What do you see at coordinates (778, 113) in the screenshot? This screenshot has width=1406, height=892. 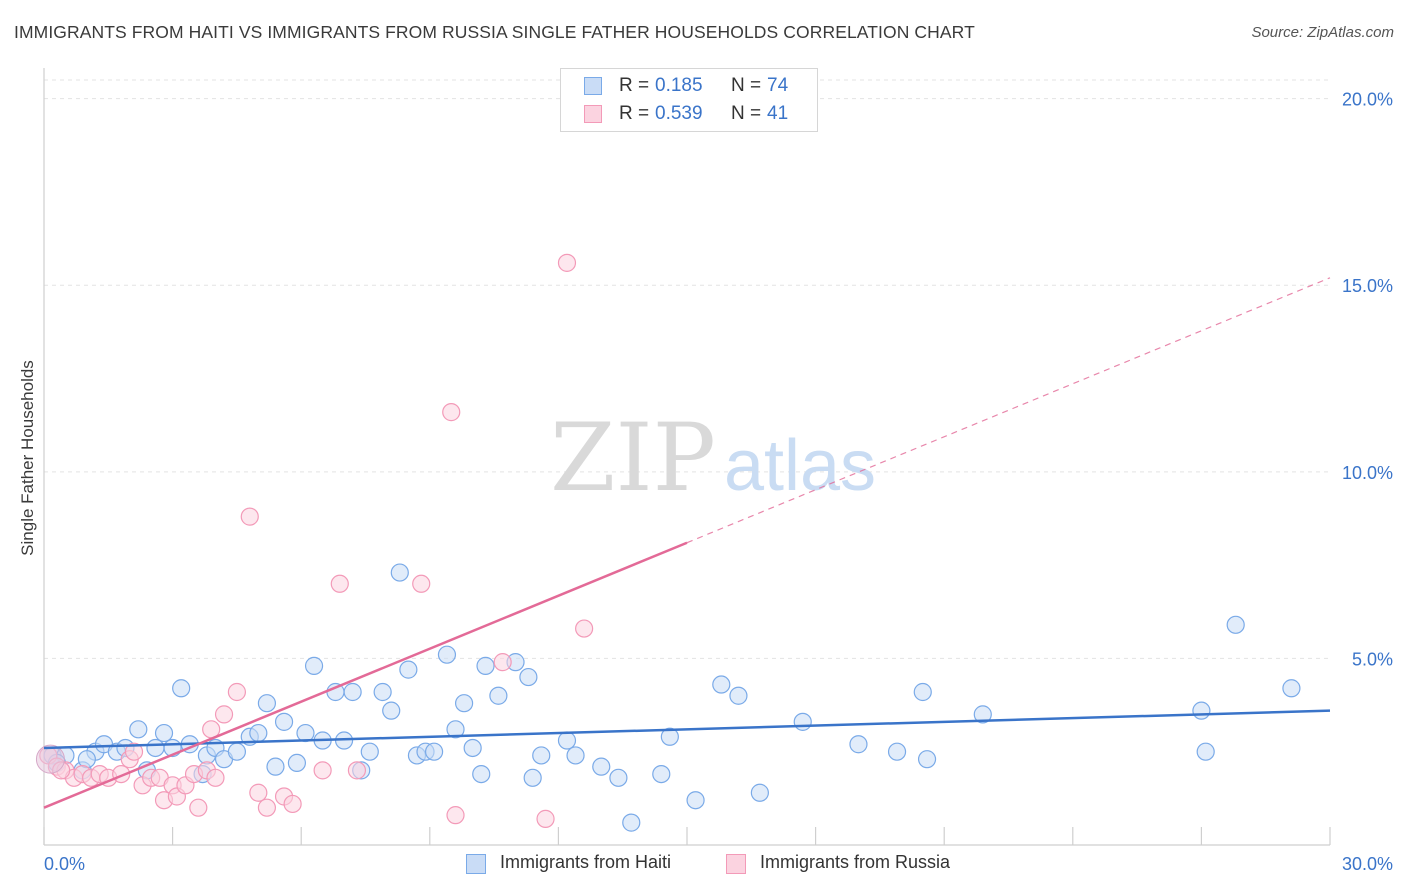 I see `n-value: 41` at bounding box center [778, 113].